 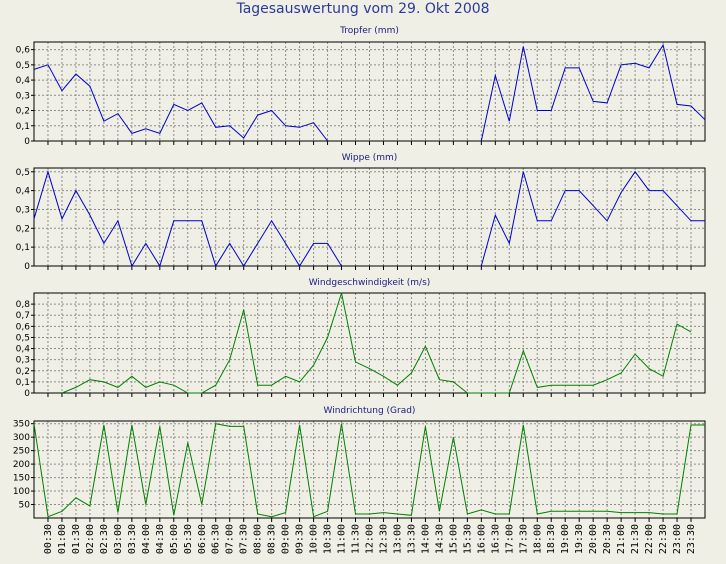 I want to click on x-tick-label: 01:00, so click(x=62, y=539).